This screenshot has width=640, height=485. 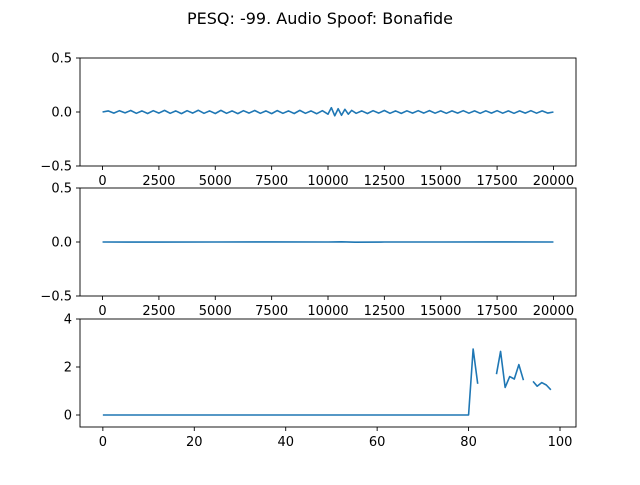 What do you see at coordinates (327, 311) in the screenshot?
I see `middle-x-tick-label: 10000` at bounding box center [327, 311].